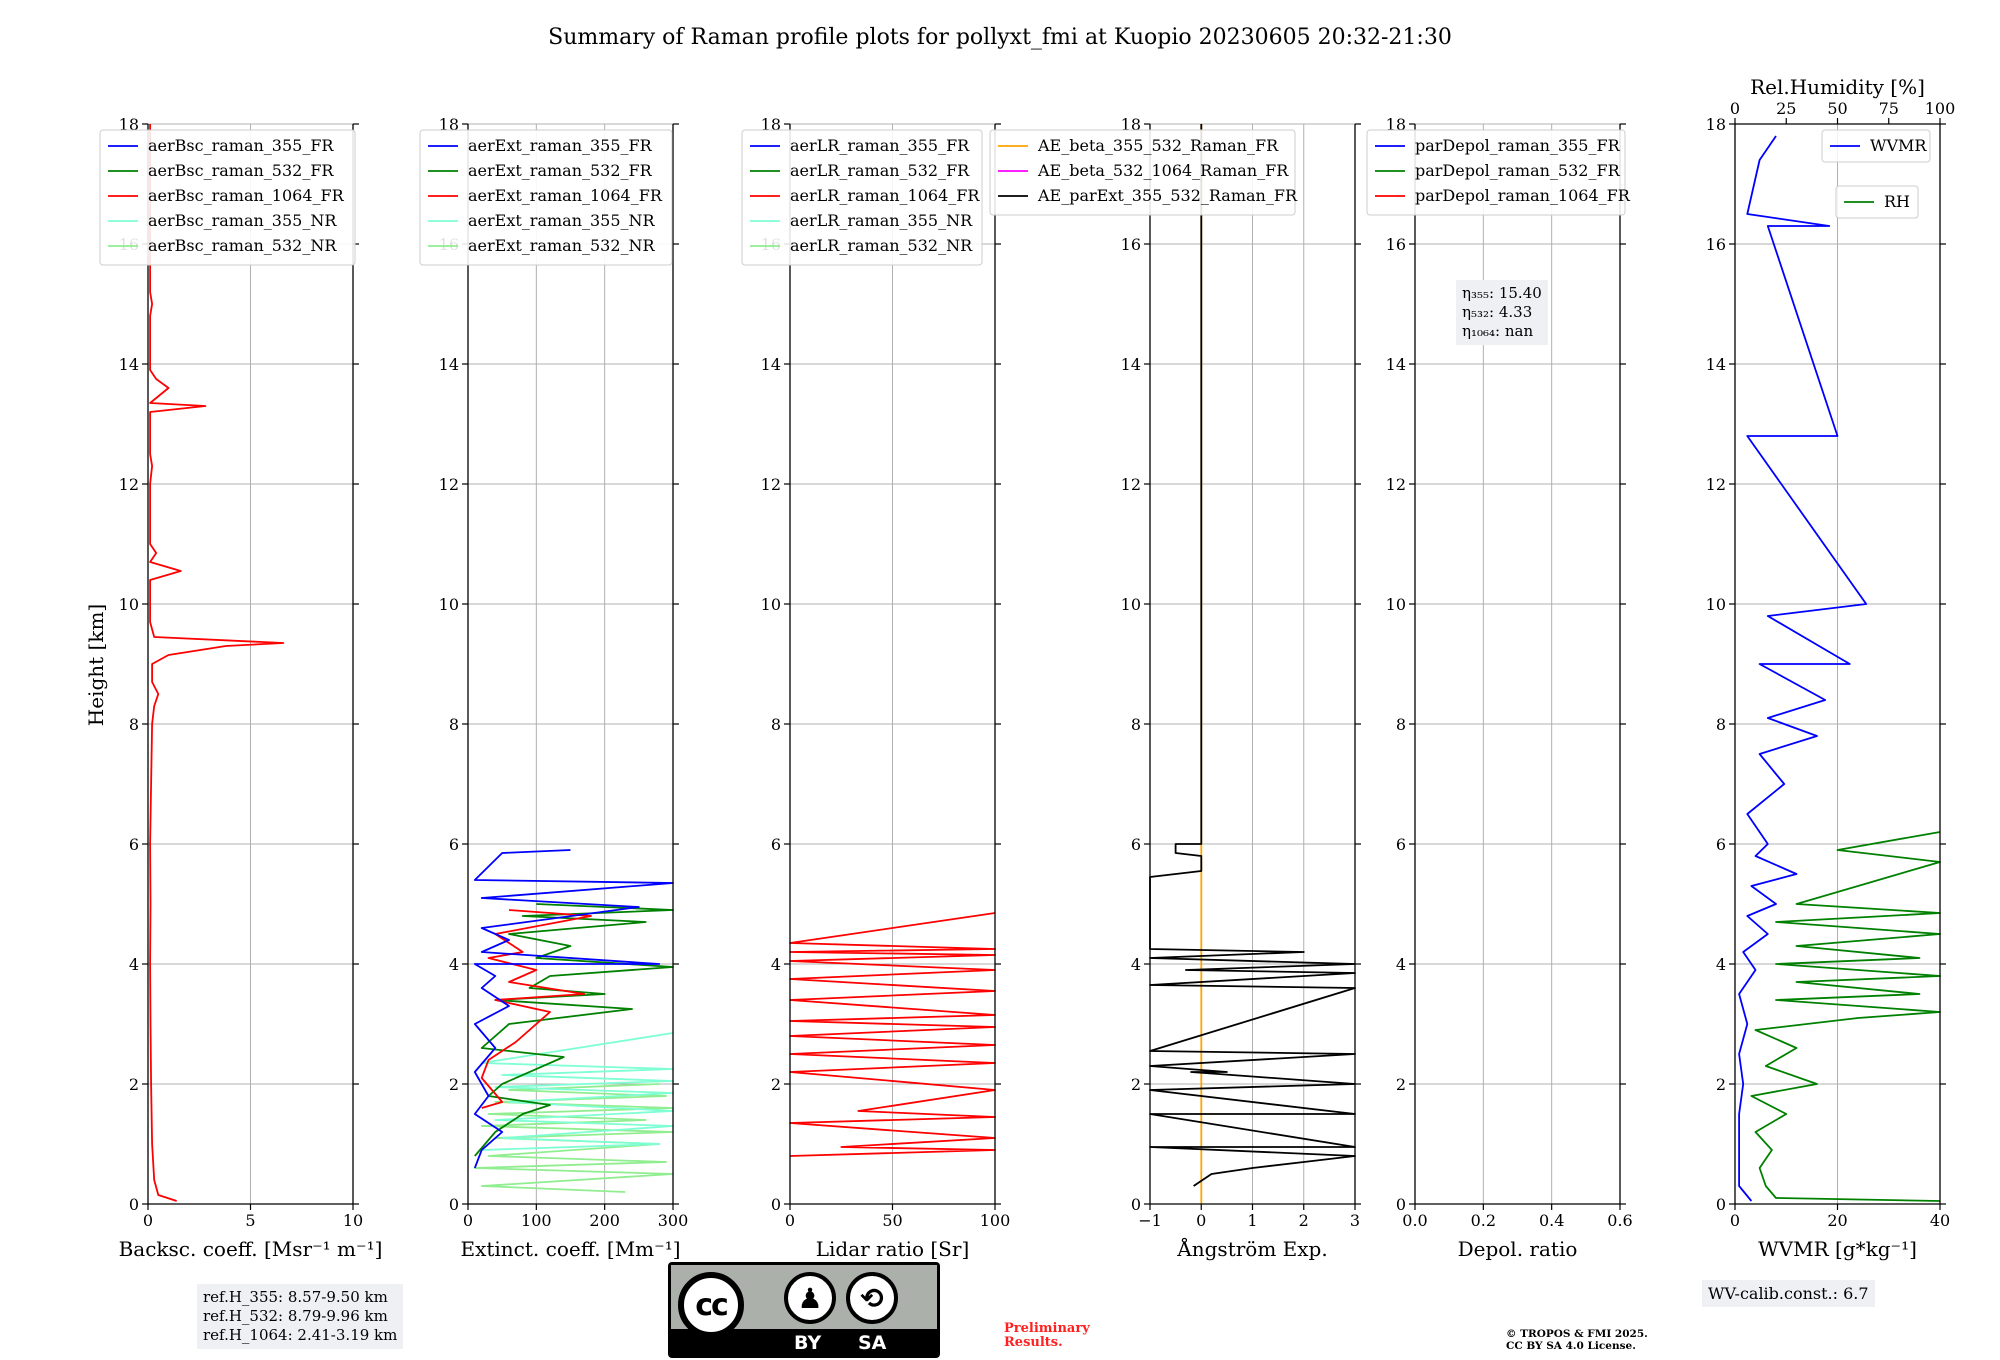  What do you see at coordinates (1414, 1220) in the screenshot?
I see `x-tick-label: 0.0` at bounding box center [1414, 1220].